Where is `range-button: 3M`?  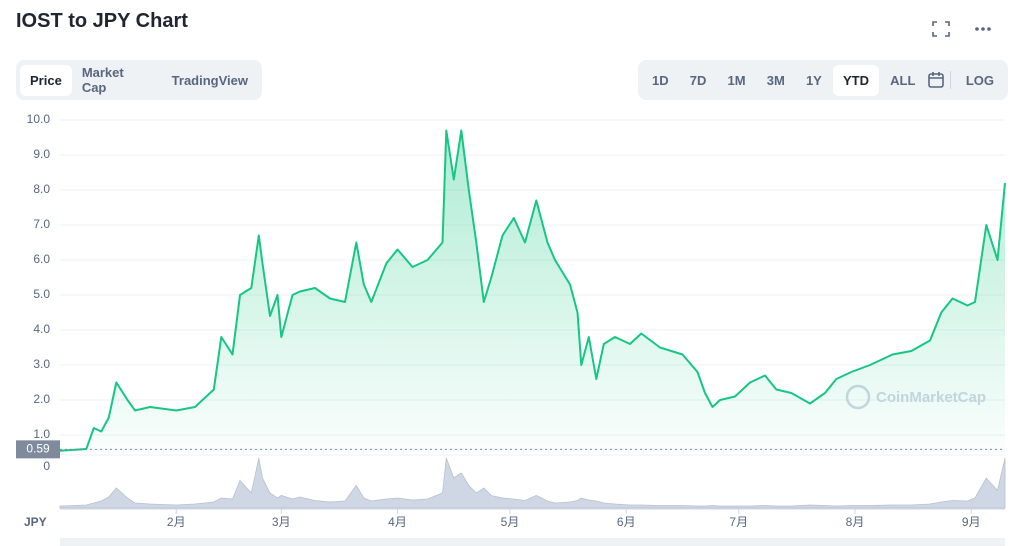
range-button: 3M is located at coordinates (775, 80).